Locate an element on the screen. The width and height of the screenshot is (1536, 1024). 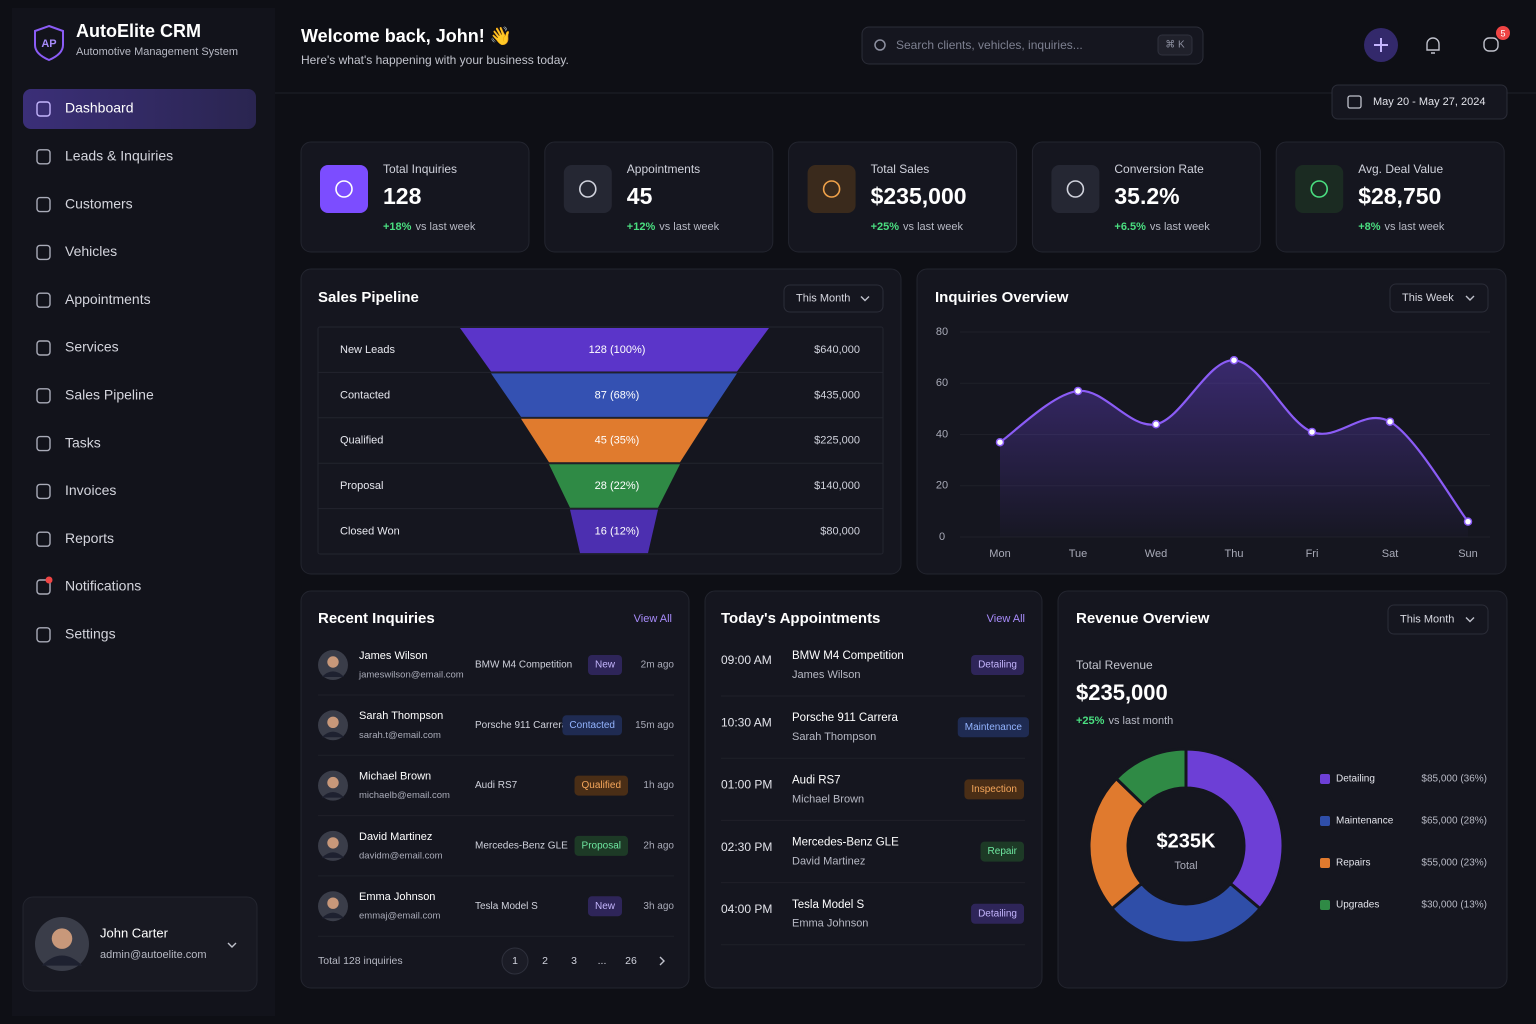
date-range-button is located at coordinates (1419, 102).